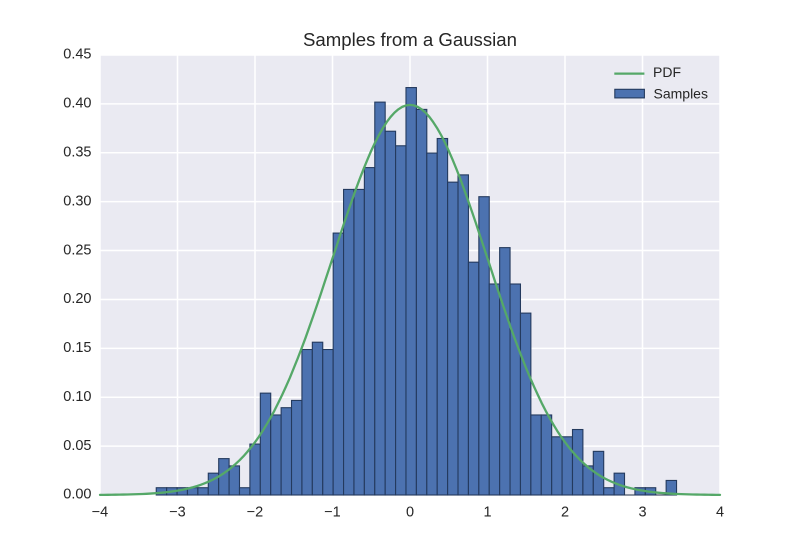 The height and width of the screenshot is (550, 800). I want to click on svg-text: −3, so click(177, 512).